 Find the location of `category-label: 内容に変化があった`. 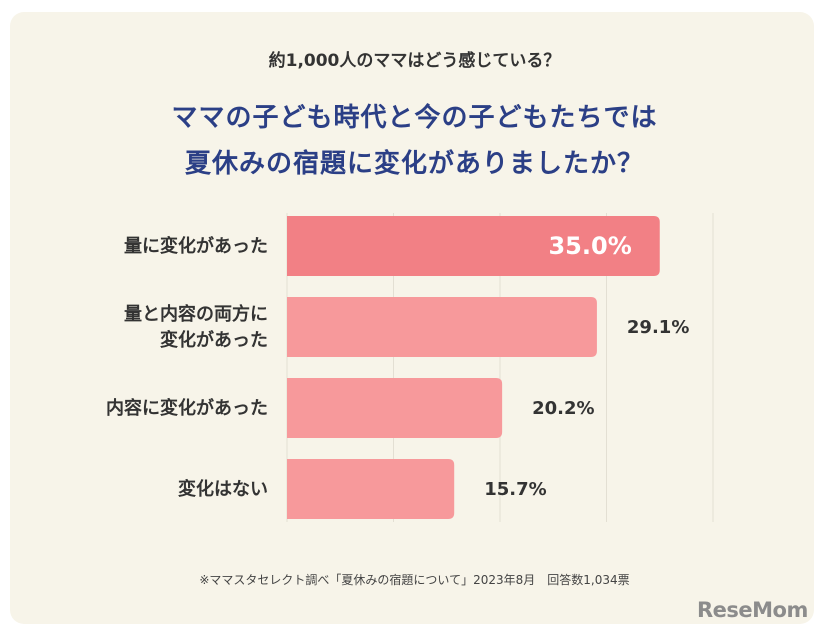

category-label: 内容に変化があった is located at coordinates (187, 408).